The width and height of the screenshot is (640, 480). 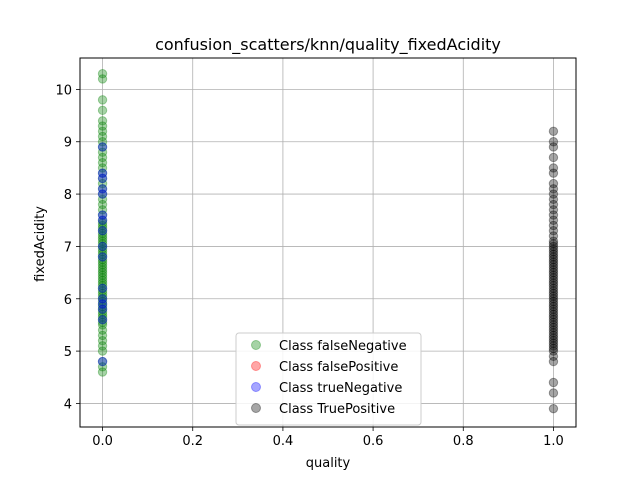 I want to click on x-tick-label: 0.6, so click(x=373, y=441).